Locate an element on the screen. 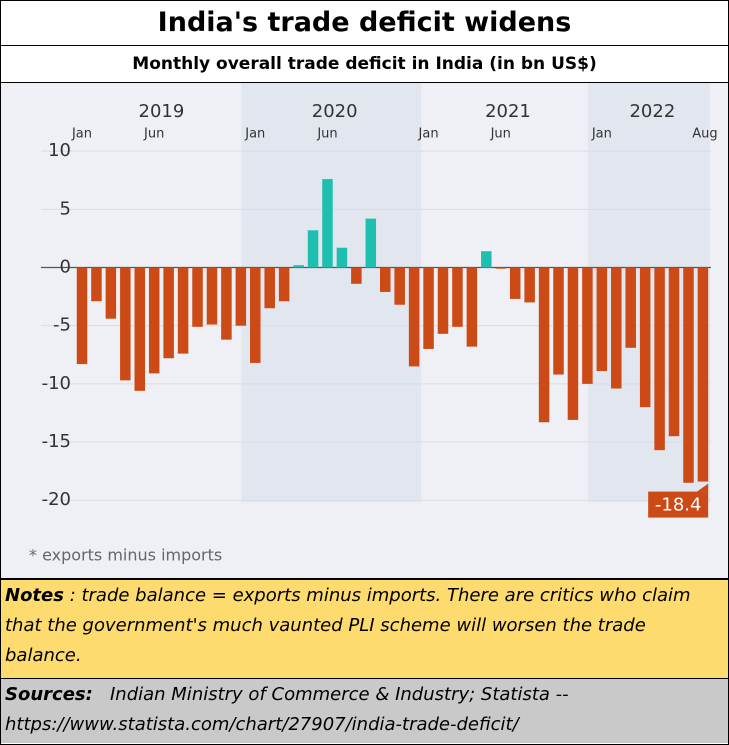 Image resolution: width=729 pixels, height=745 pixels. title: India's trade deficit widens is located at coordinates (364, 23).